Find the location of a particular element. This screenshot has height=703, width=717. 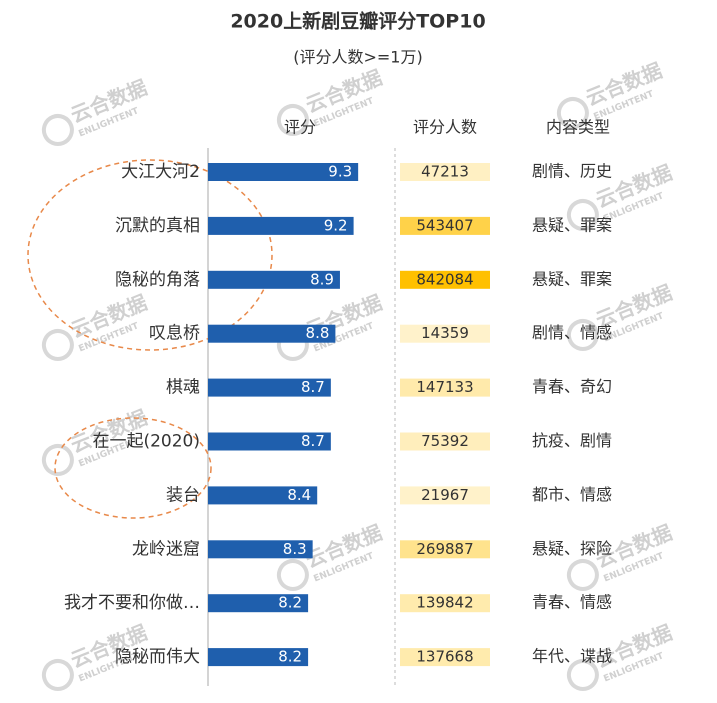

count-label: 269887 is located at coordinates (444, 549).